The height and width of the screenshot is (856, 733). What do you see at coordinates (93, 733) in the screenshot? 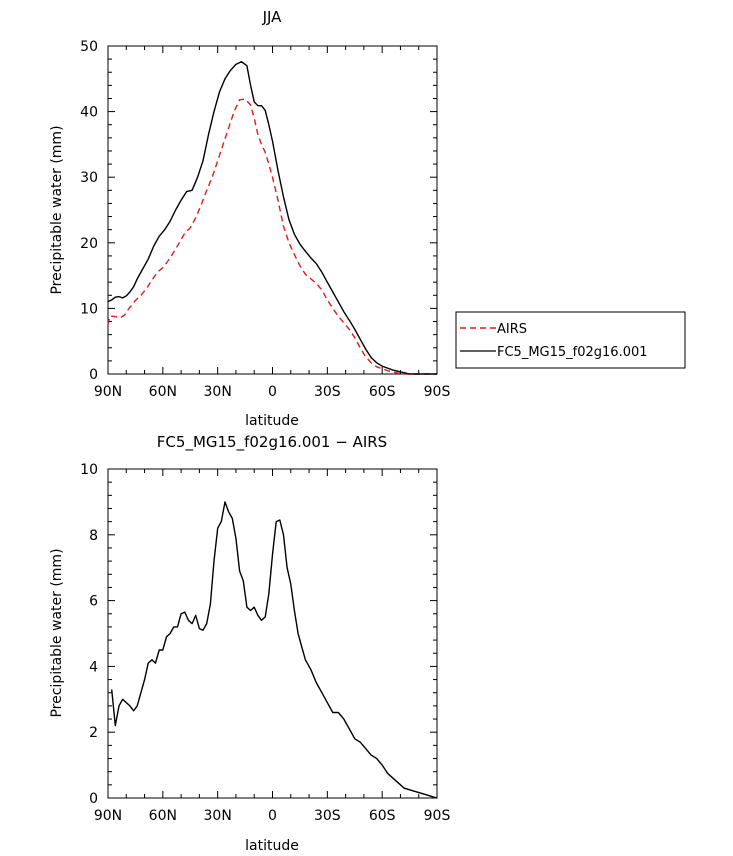
I see `y-tick-label: 2` at bounding box center [93, 733].